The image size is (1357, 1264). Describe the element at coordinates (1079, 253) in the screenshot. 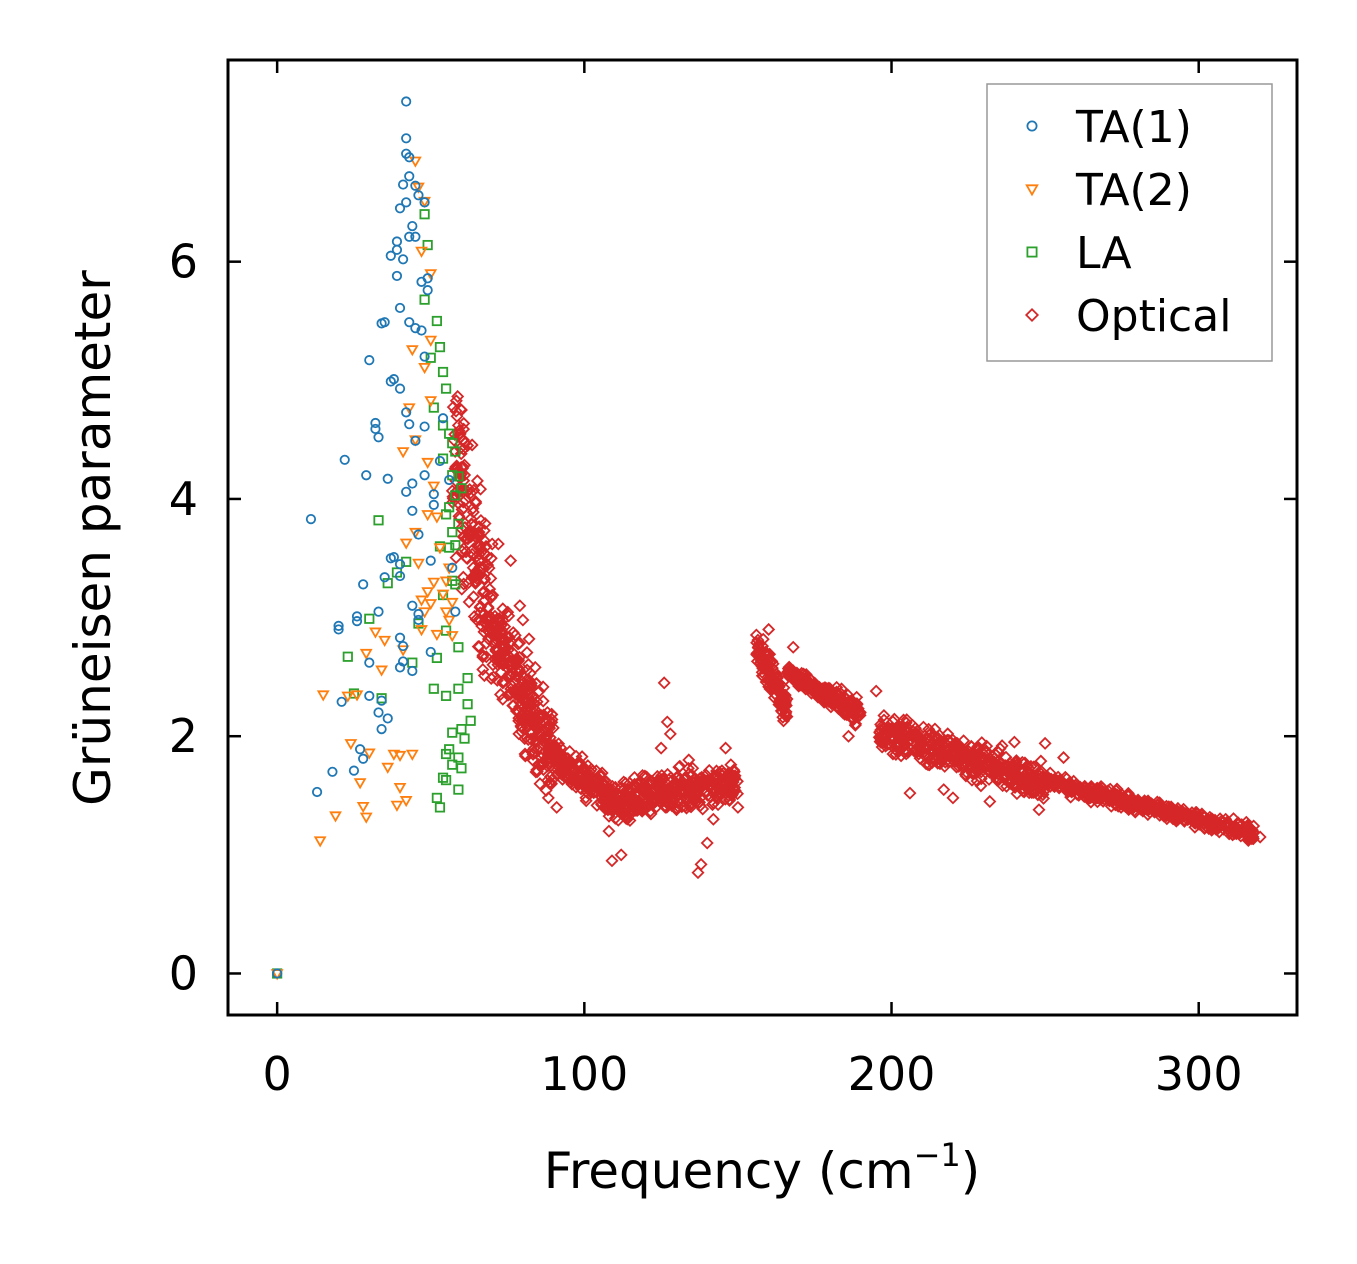

I see `legend-entry-la: LA` at that location.